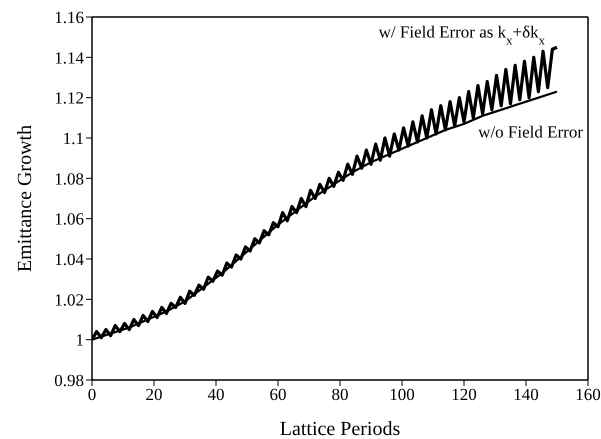 The image size is (601, 439). What do you see at coordinates (69, 260) in the screenshot?
I see `y-tick-label: 1.04` at bounding box center [69, 260].